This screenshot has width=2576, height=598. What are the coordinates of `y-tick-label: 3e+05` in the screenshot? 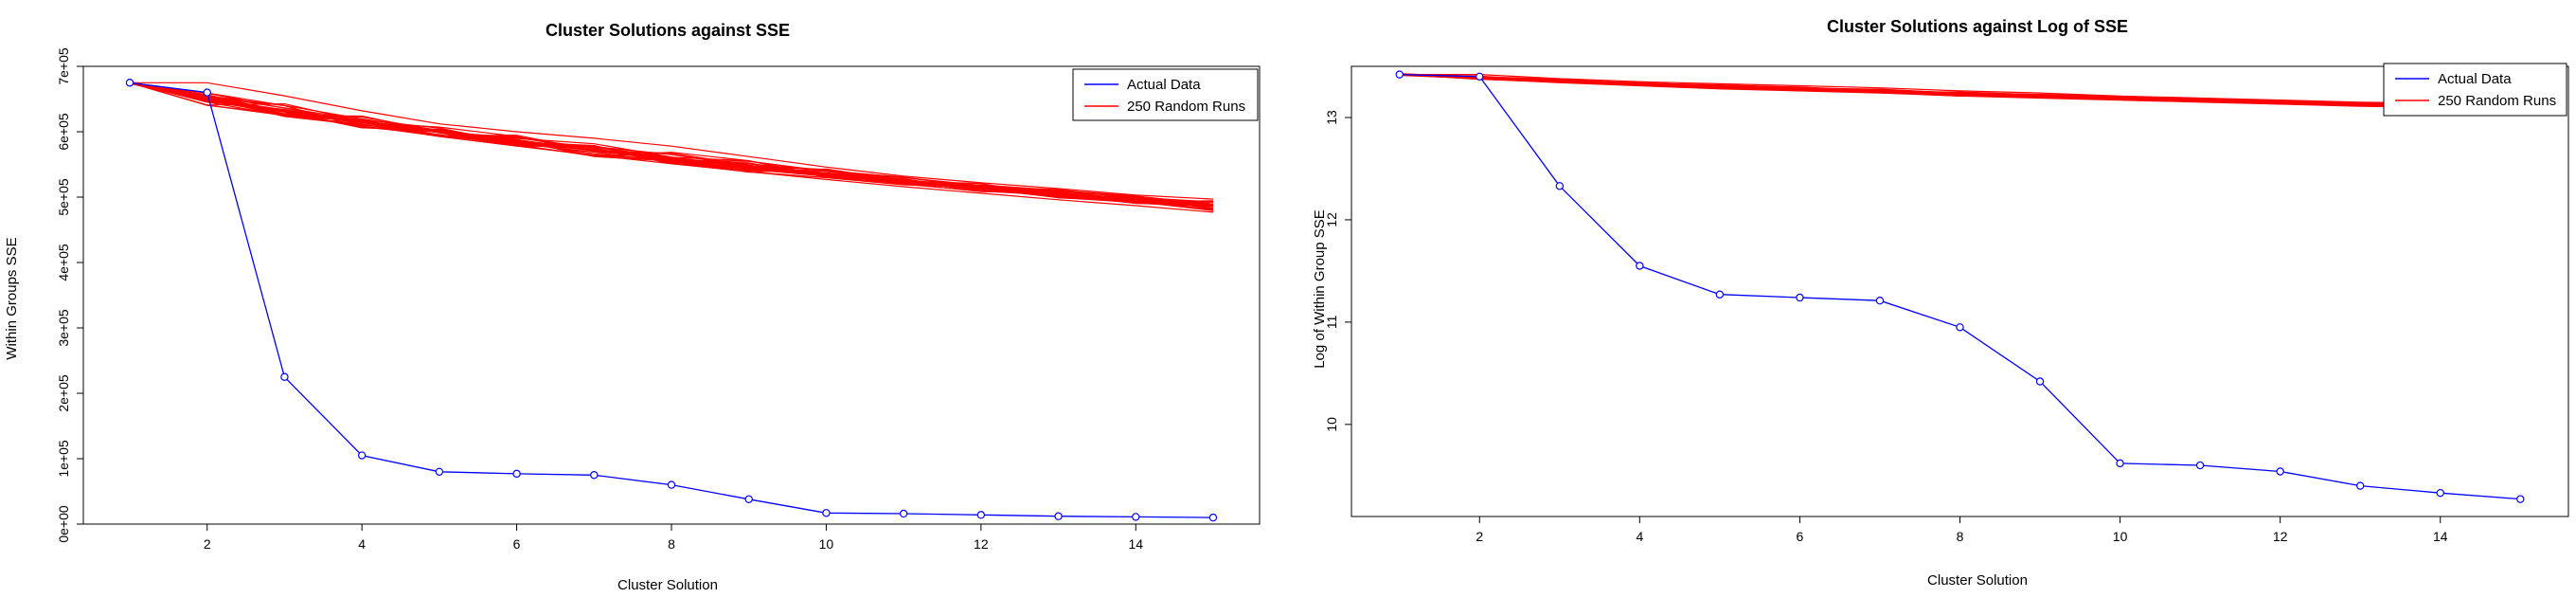 It's located at (63, 328).